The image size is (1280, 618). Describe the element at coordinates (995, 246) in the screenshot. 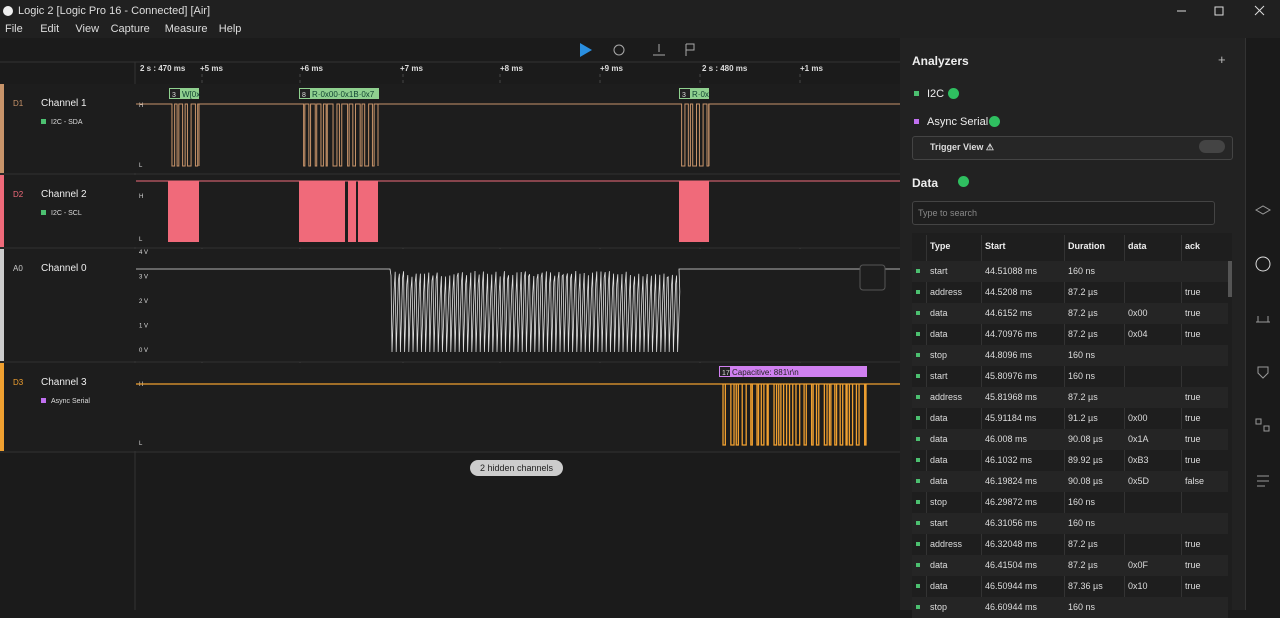

I see `column-header: Start` at that location.